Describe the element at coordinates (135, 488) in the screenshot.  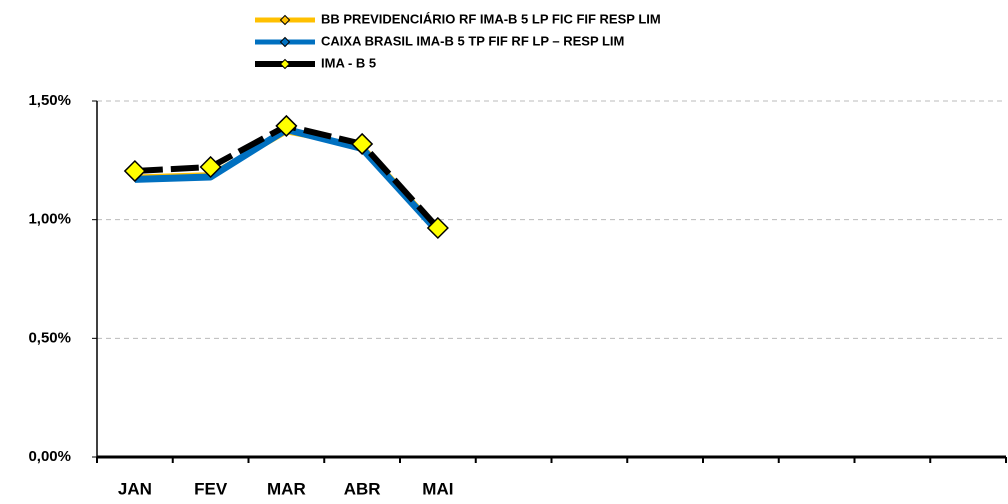
I see `x-tick-label: JAN` at that location.